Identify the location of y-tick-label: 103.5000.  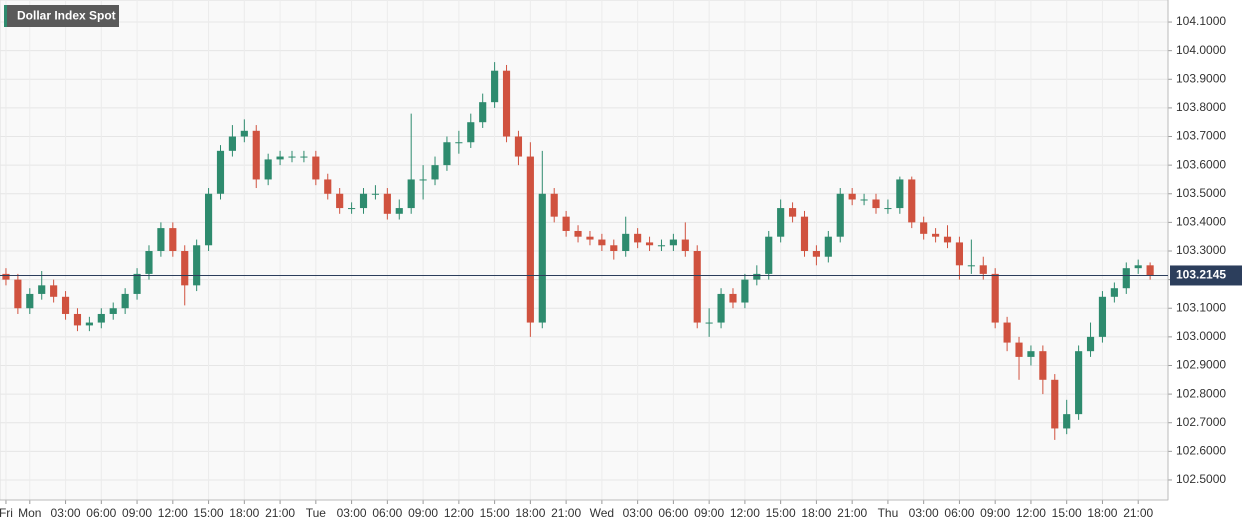
(1201, 193).